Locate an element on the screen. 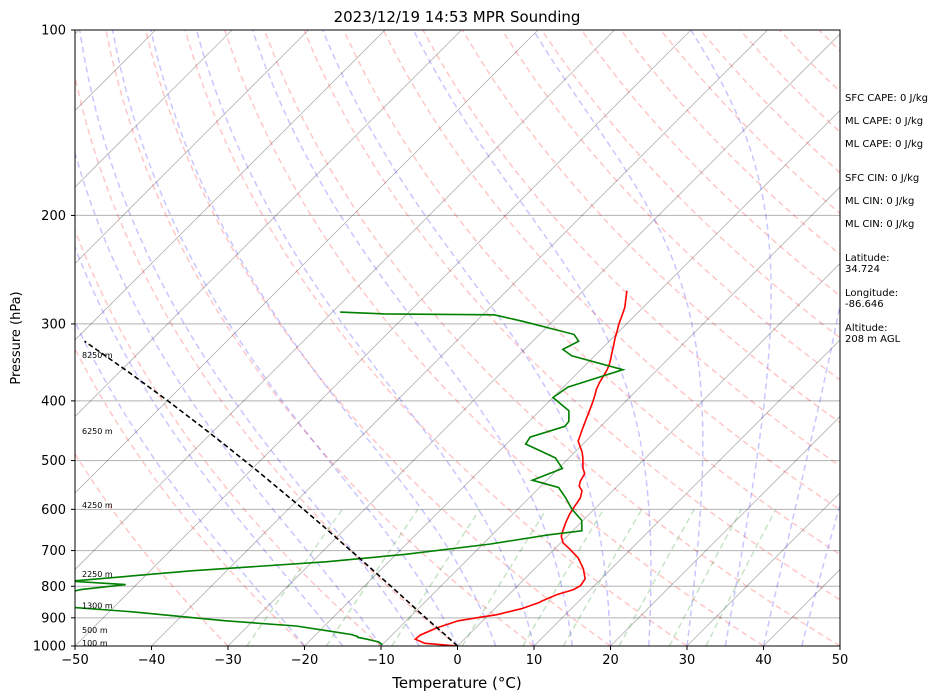 This screenshot has width=947, height=700. height-labels: 100 m 500 m 1300 m 2250 m 4250 m 6250 m 8250 m is located at coordinates (97, 499).